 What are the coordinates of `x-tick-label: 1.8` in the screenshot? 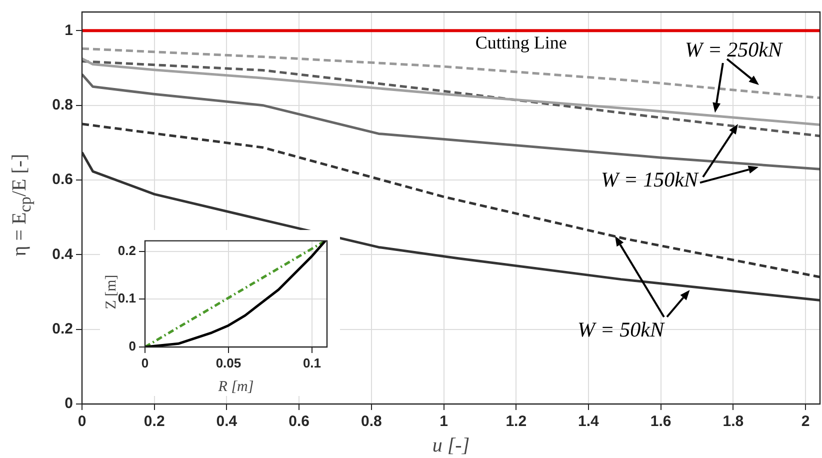 It's located at (733, 421).